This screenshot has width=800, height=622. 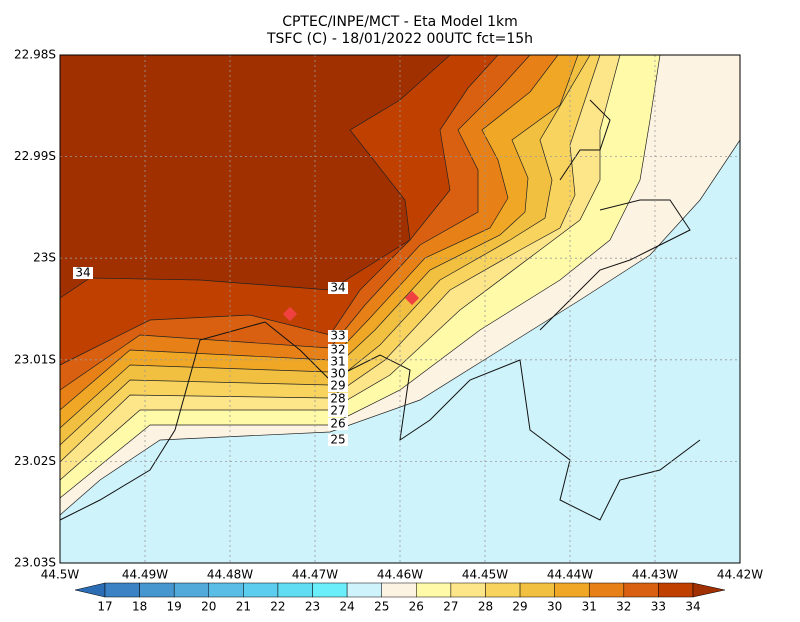 What do you see at coordinates (400, 575) in the screenshot?
I see `x-tick-label: 44.46W` at bounding box center [400, 575].